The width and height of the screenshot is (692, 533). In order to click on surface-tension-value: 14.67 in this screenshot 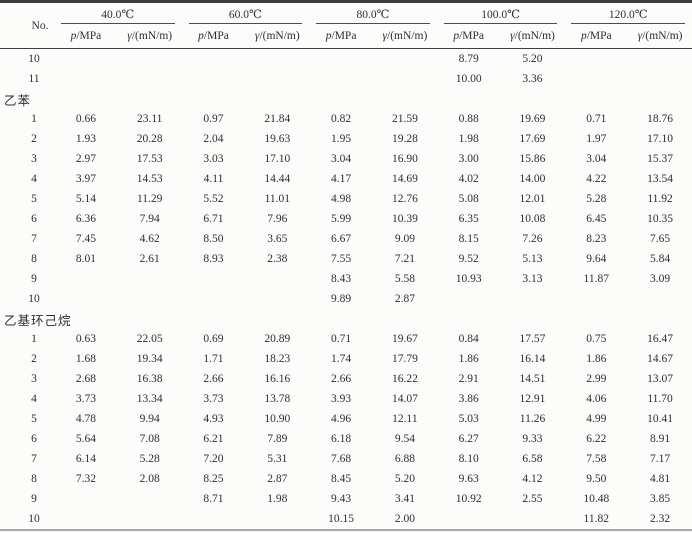, I will do `click(660, 359)`.